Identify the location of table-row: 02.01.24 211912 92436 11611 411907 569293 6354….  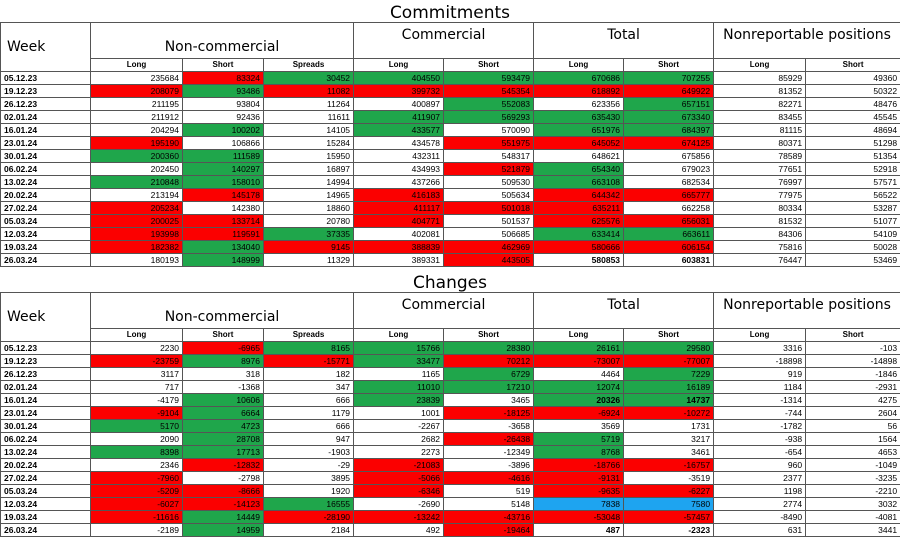
(450, 117).